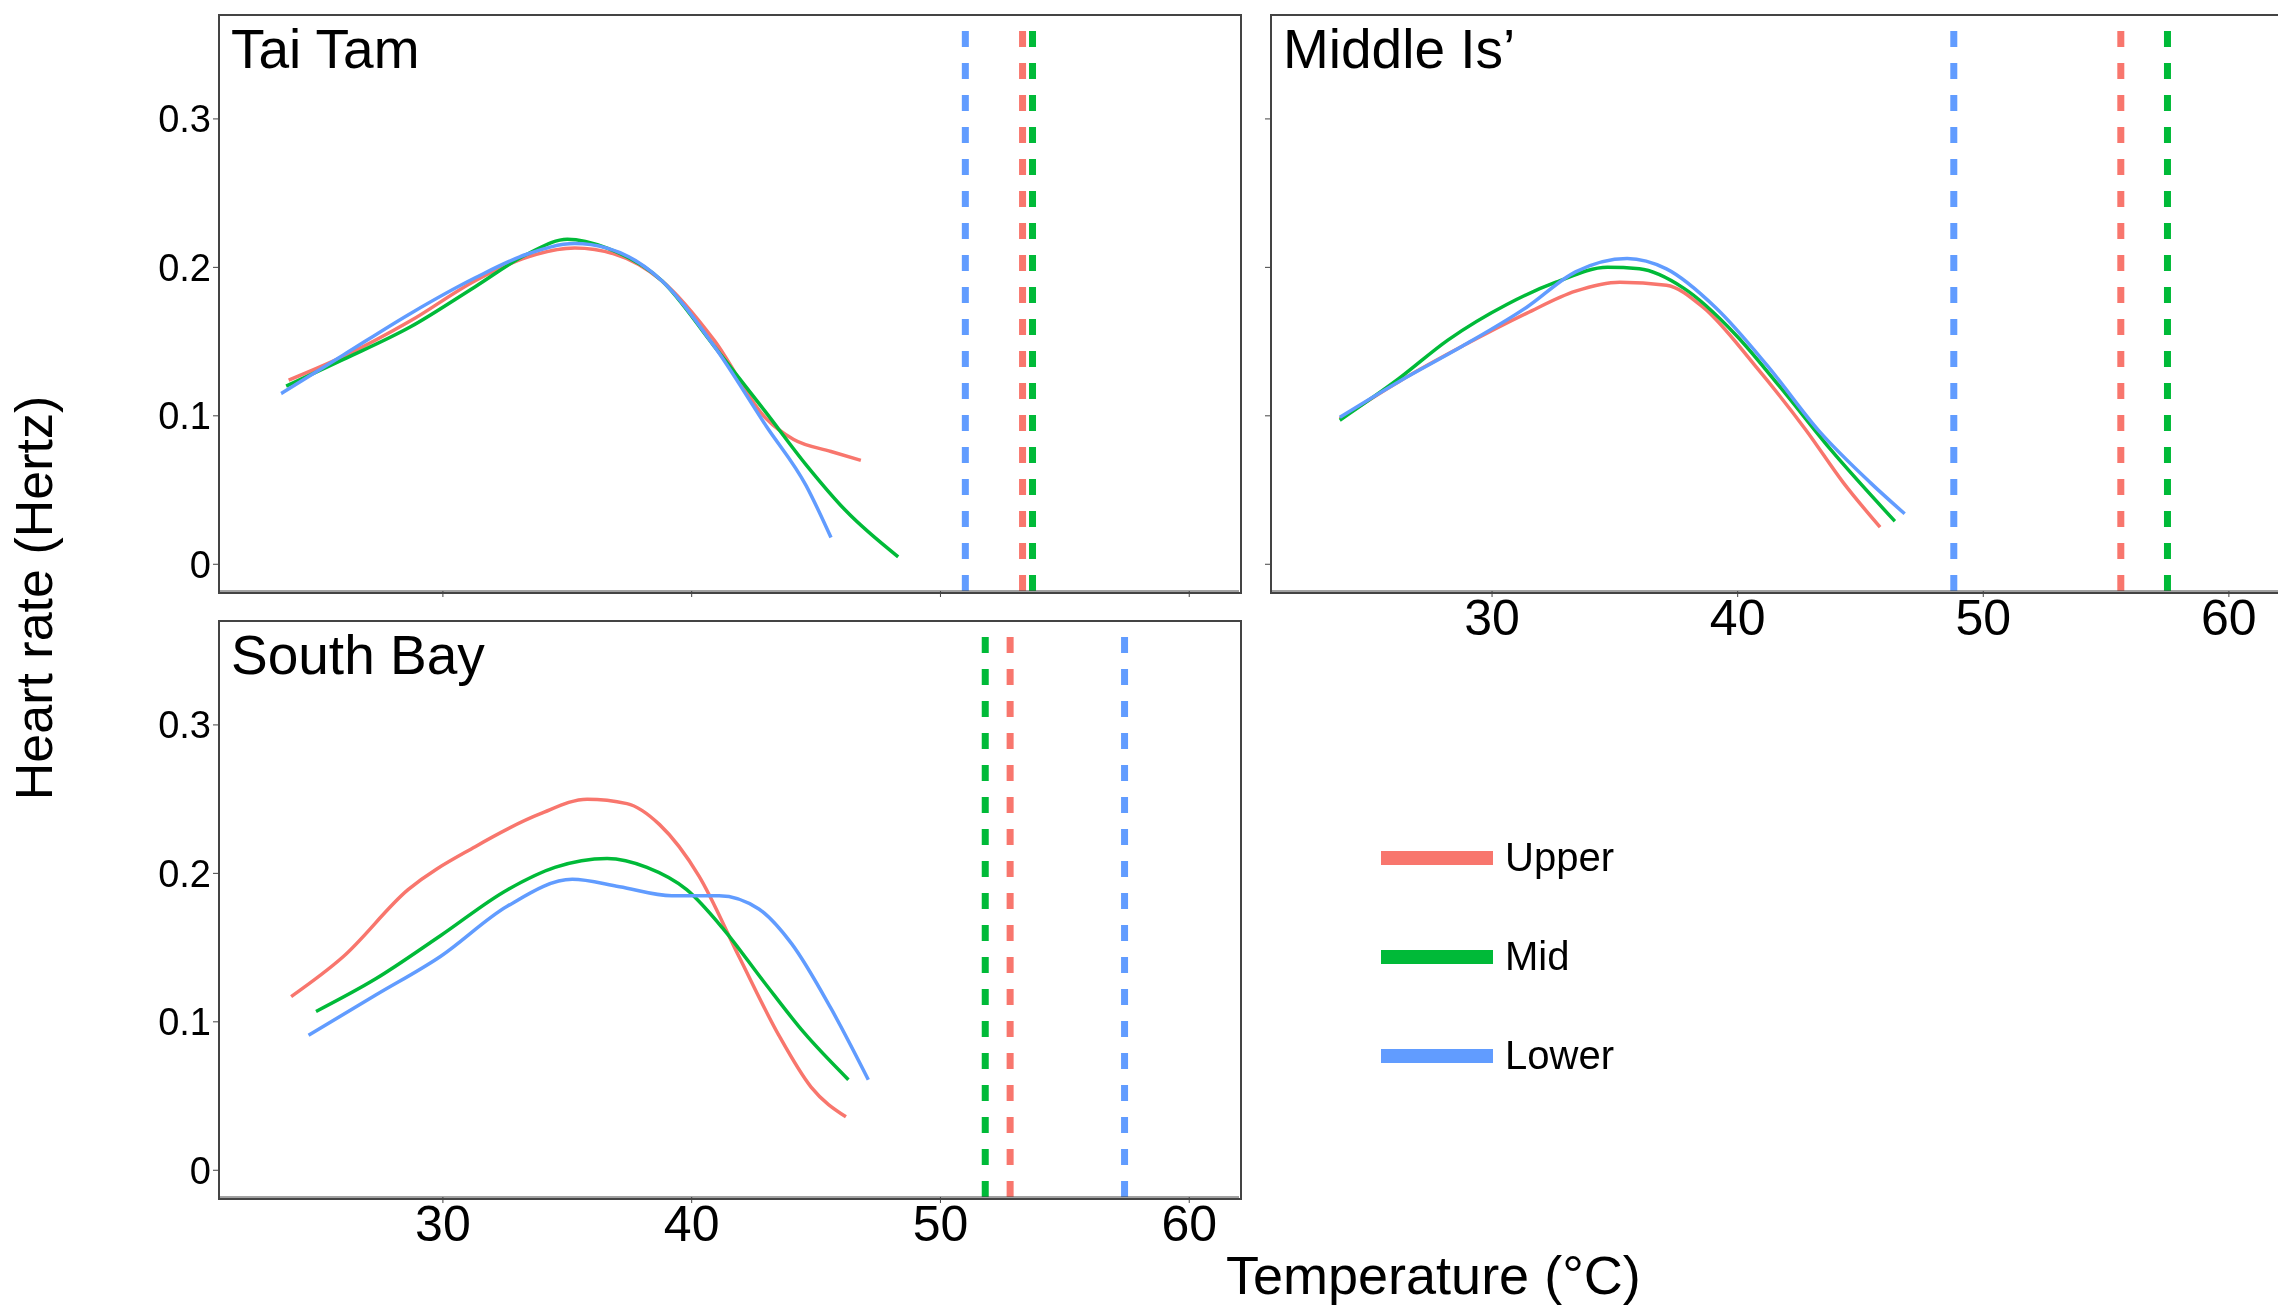 This screenshot has height=1307, width=2278. Describe the element at coordinates (325, 49) in the screenshot. I see `chart-title: Tai Tam` at that location.